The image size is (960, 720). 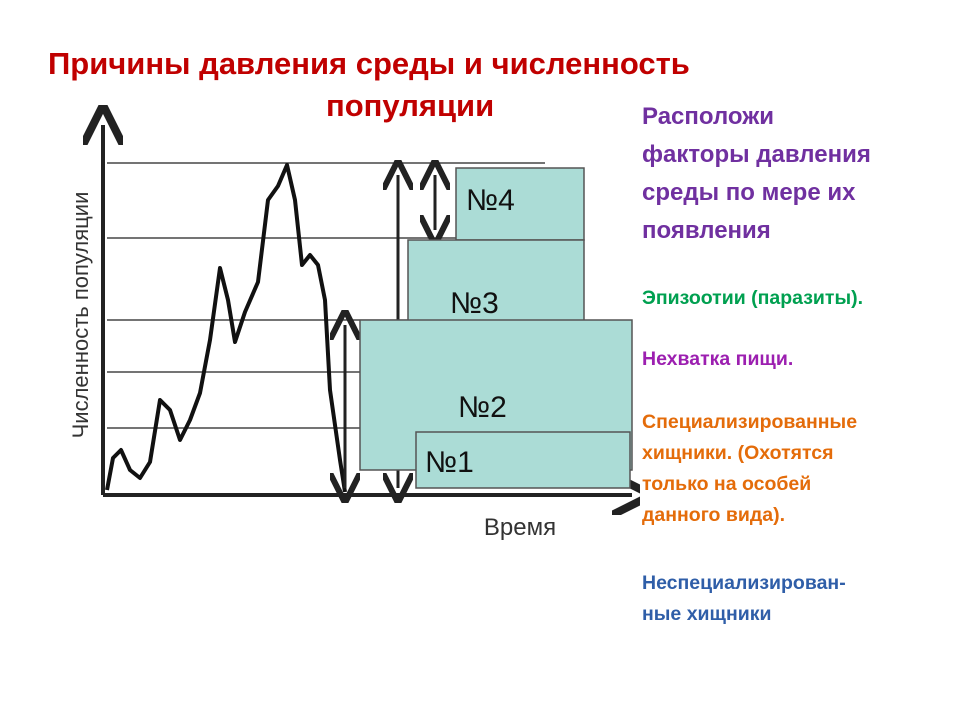 I want to click on instruction-line: среды по мере их, so click(x=749, y=192).